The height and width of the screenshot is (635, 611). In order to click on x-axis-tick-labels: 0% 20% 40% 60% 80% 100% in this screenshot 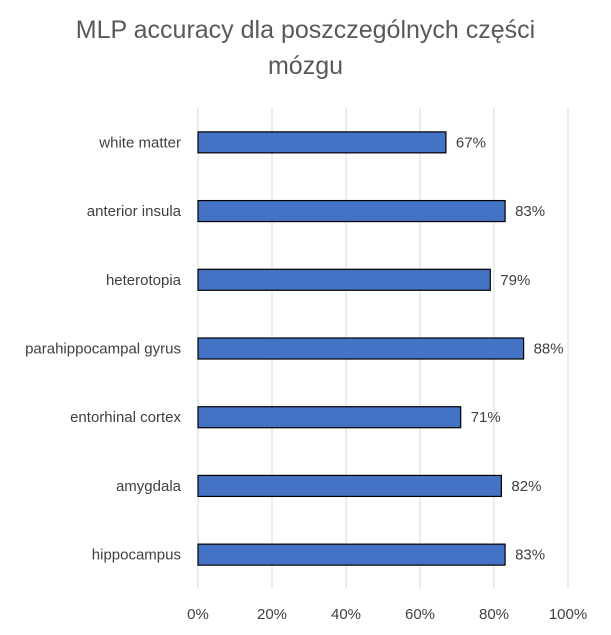, I will do `click(387, 614)`.